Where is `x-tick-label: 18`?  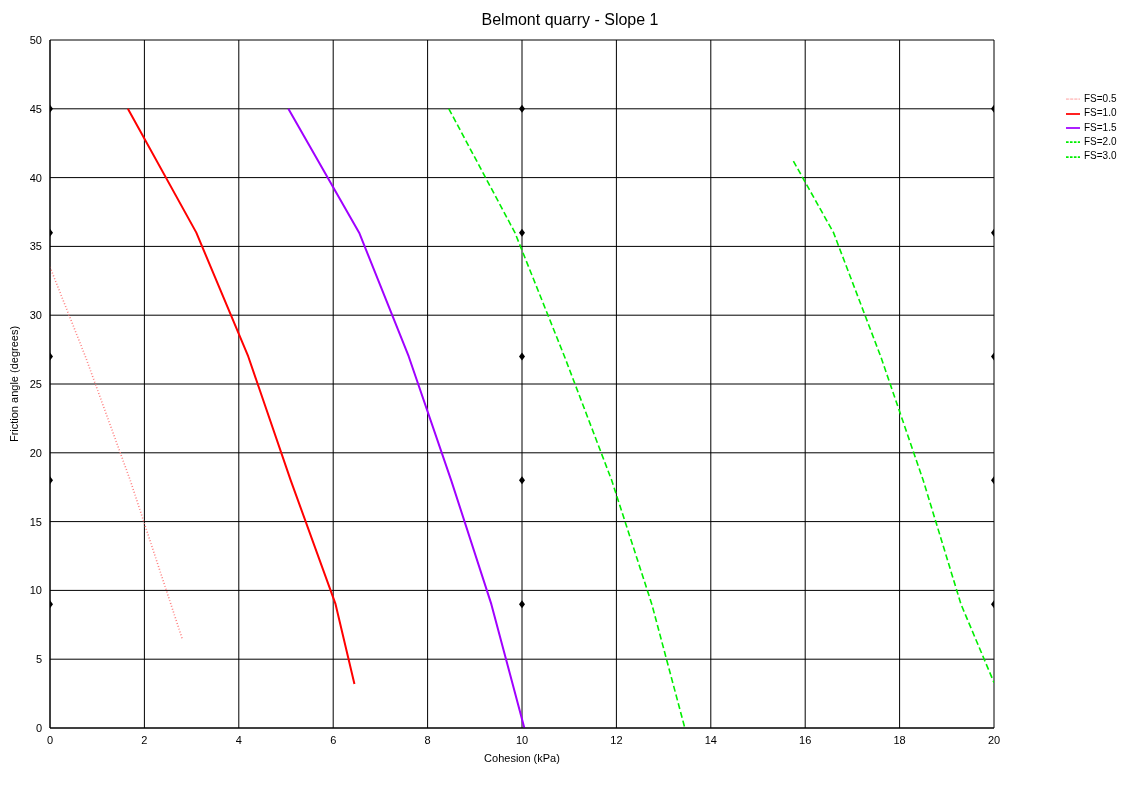
x-tick-label: 18 is located at coordinates (899, 739).